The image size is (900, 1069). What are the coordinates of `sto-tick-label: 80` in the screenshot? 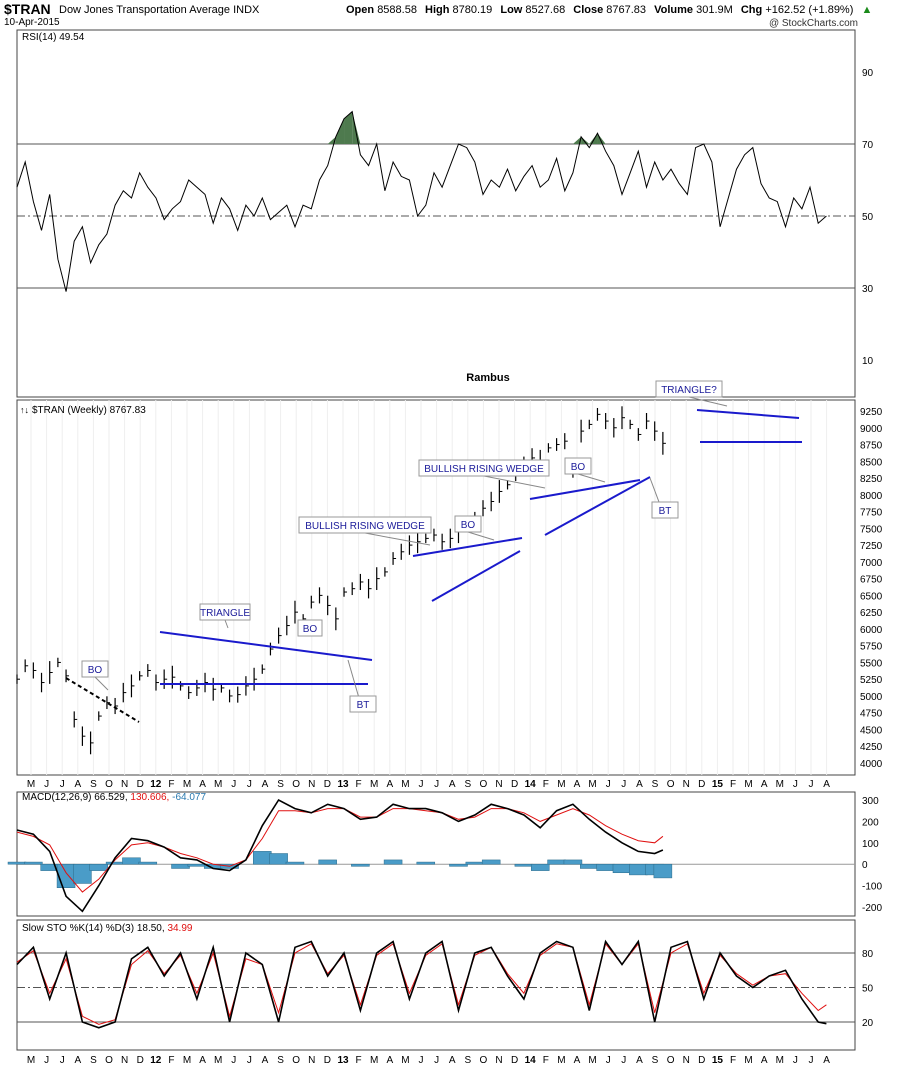 It's located at (868, 954).